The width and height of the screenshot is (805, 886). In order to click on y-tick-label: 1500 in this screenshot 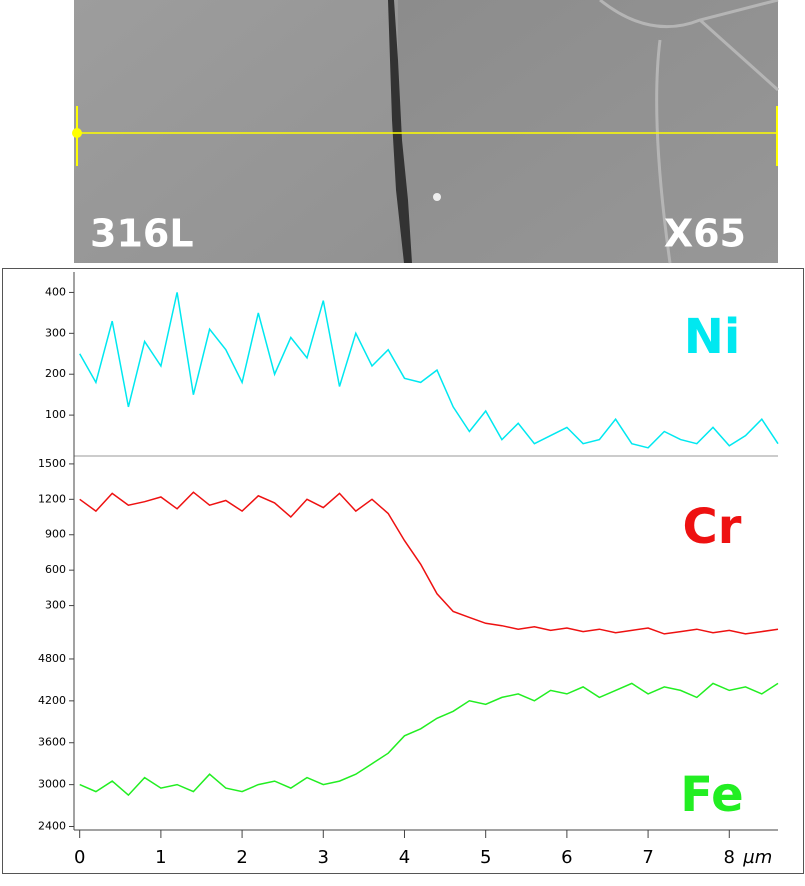, I will do `click(52, 463)`.